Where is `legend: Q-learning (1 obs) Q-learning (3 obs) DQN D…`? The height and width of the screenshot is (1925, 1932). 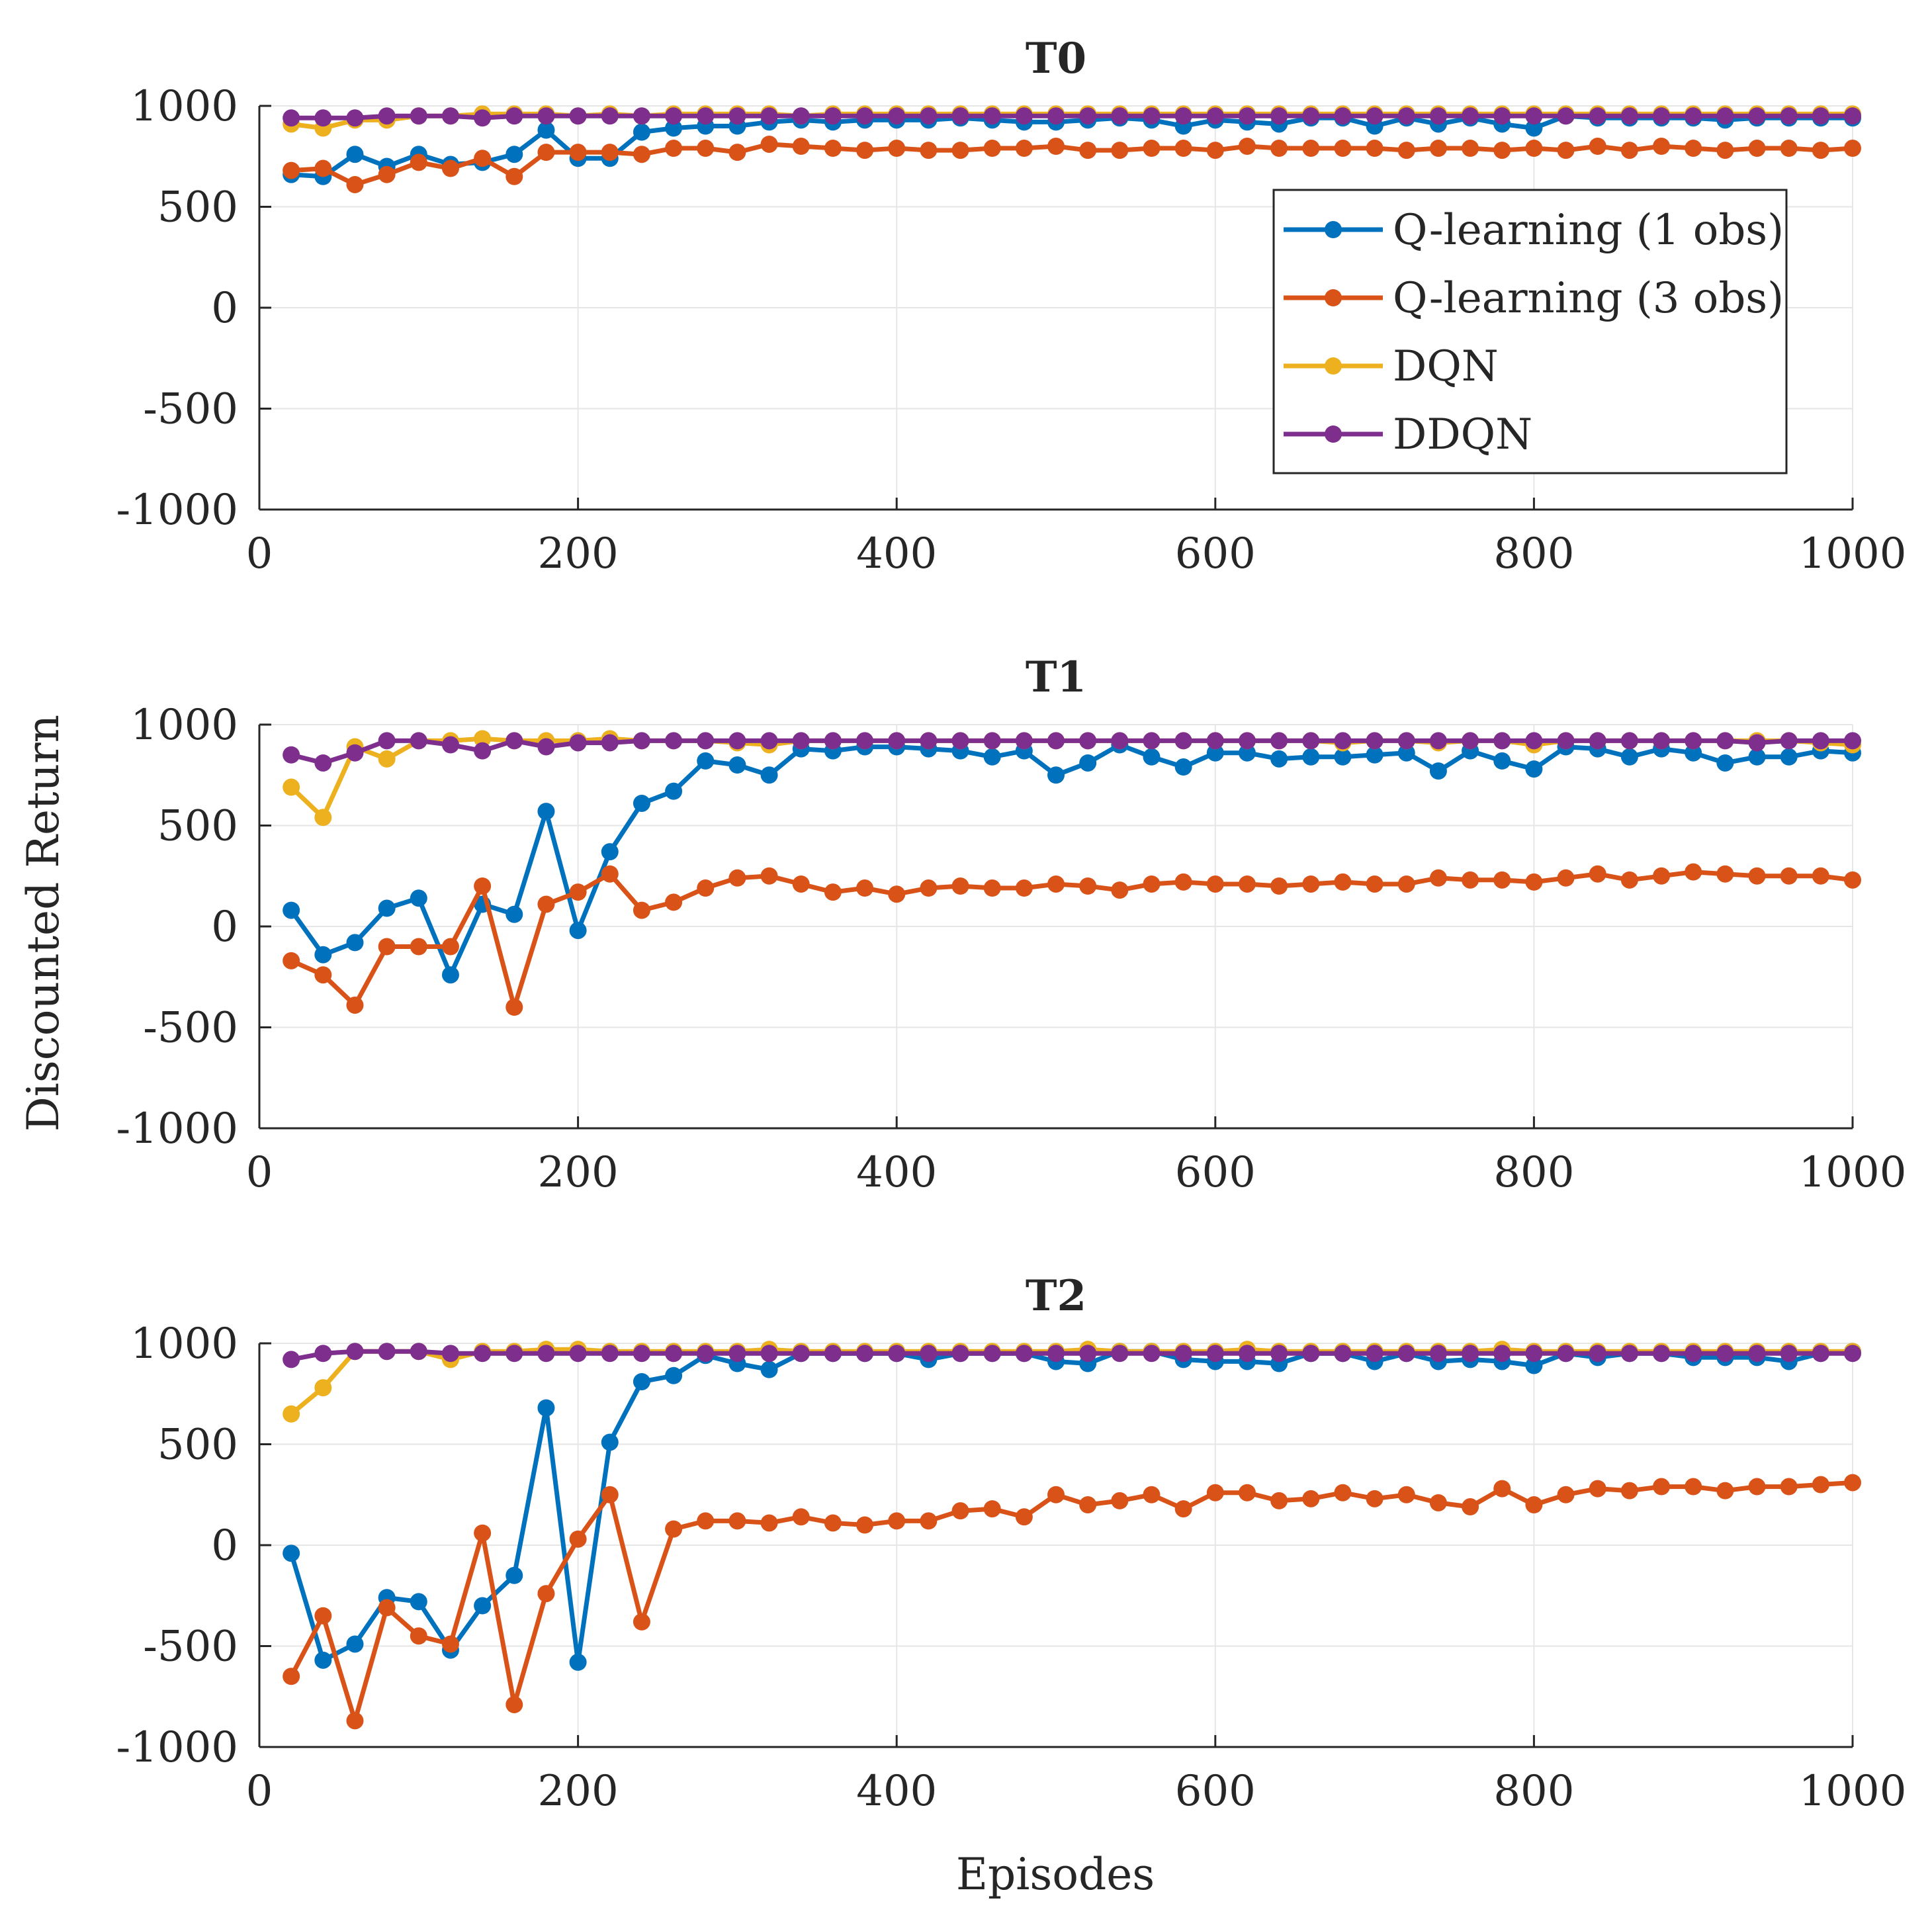 legend: Q-learning (1 obs) Q-learning (3 obs) DQN D… is located at coordinates (1530, 332).